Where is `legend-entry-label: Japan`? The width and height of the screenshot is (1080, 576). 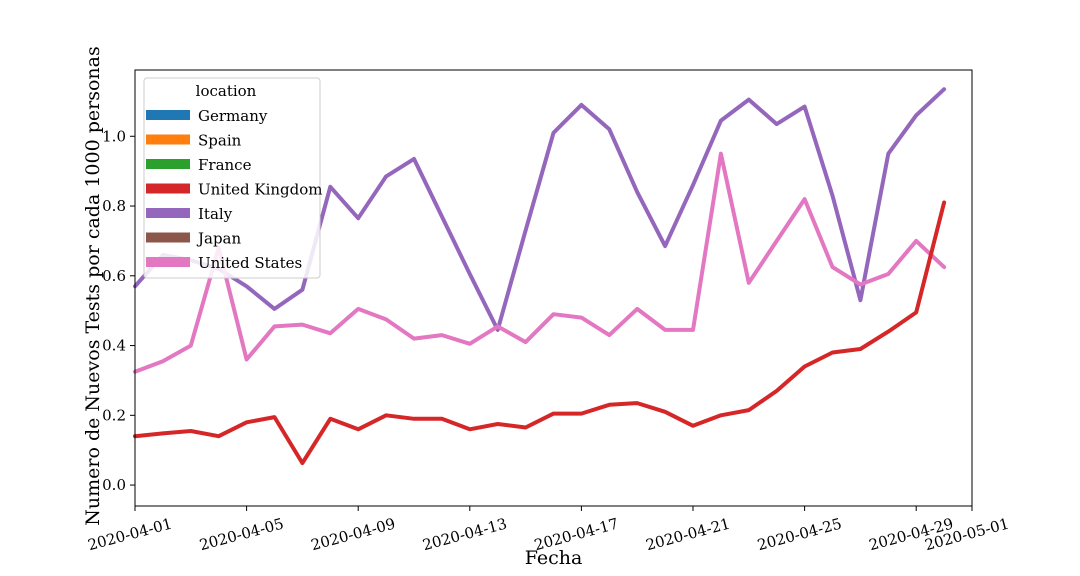
legend-entry-label: Japan is located at coordinates (219, 239).